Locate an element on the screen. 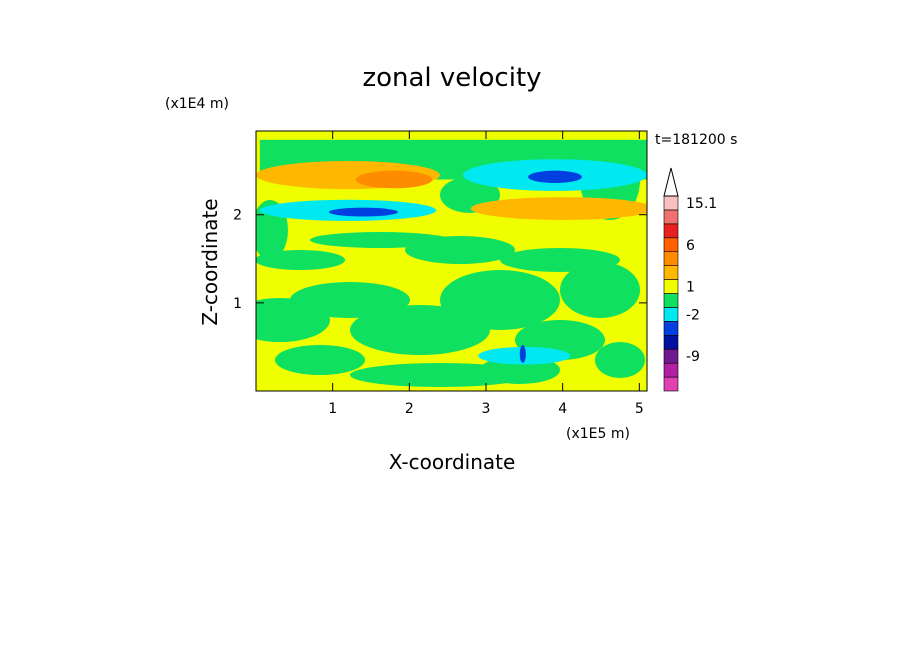 The height and width of the screenshot is (654, 904). colorbar-label: -9 is located at coordinates (693, 357).